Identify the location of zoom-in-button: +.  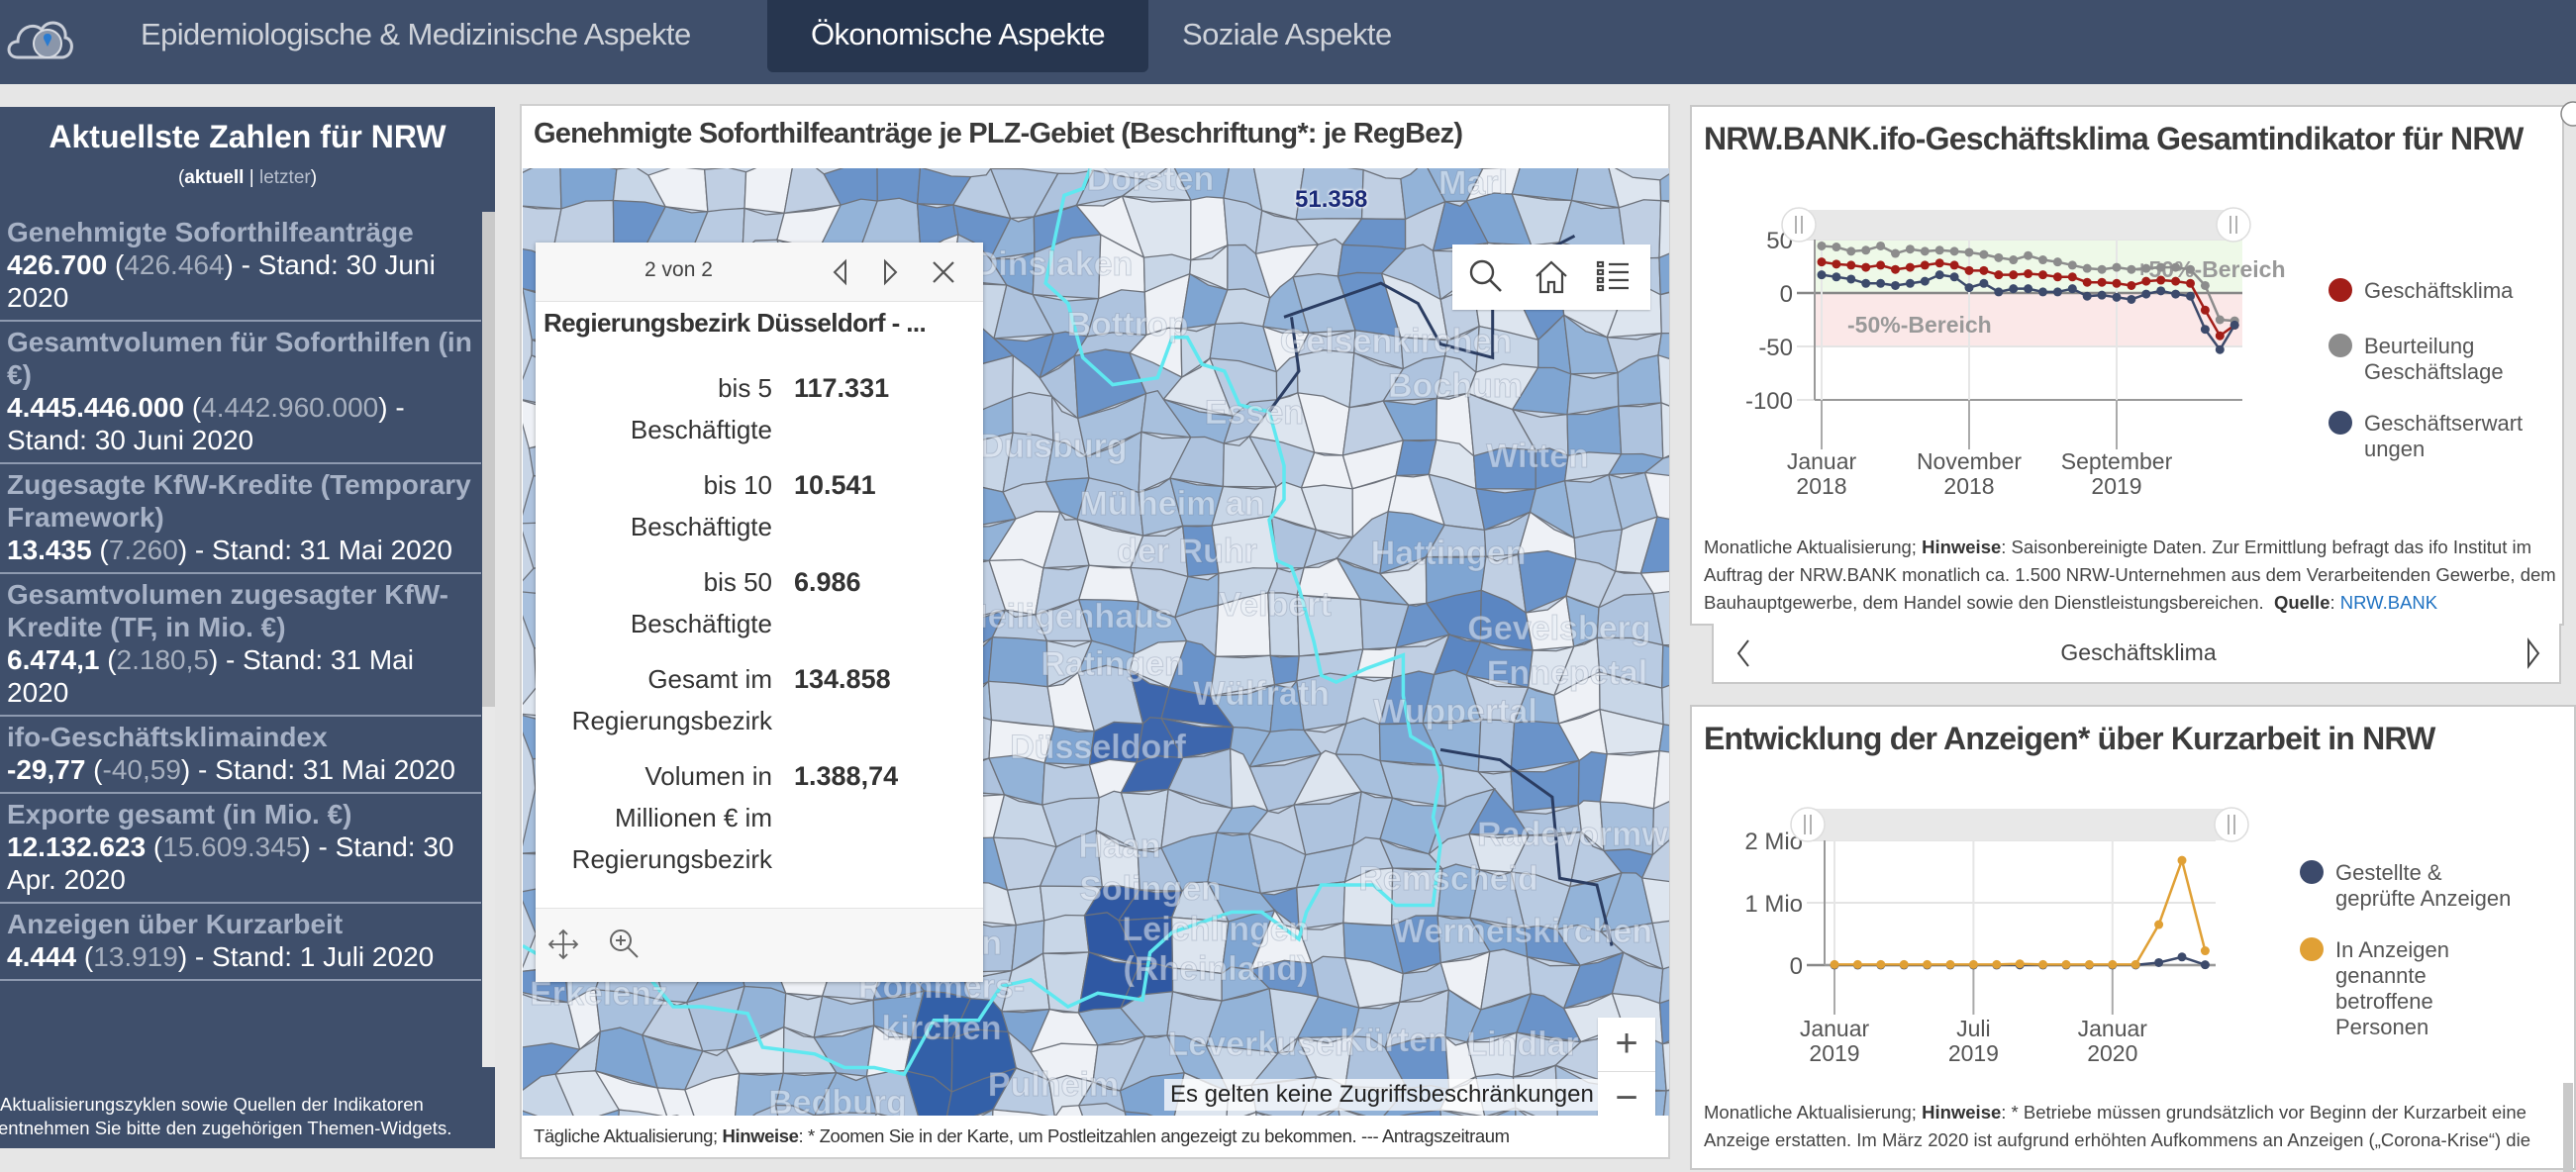
(1627, 1045).